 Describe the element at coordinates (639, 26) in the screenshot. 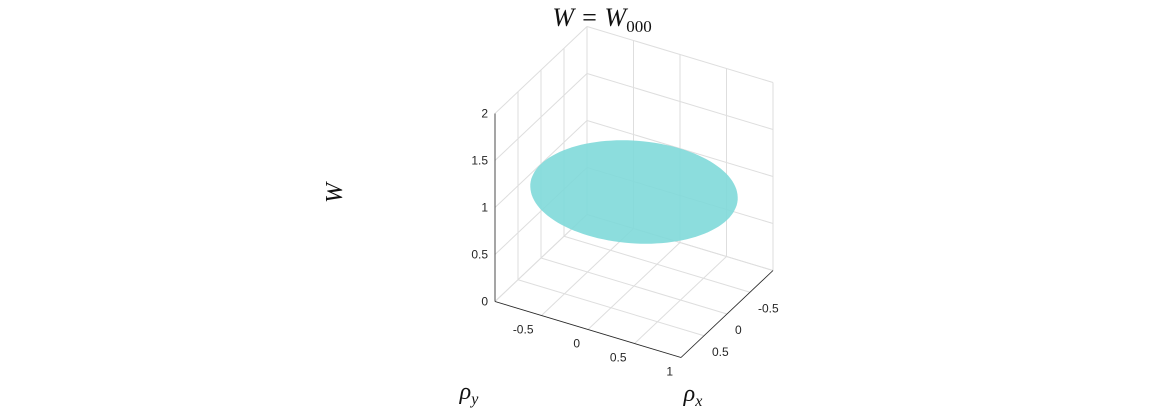

I see `chart-title-subscript: 000` at that location.